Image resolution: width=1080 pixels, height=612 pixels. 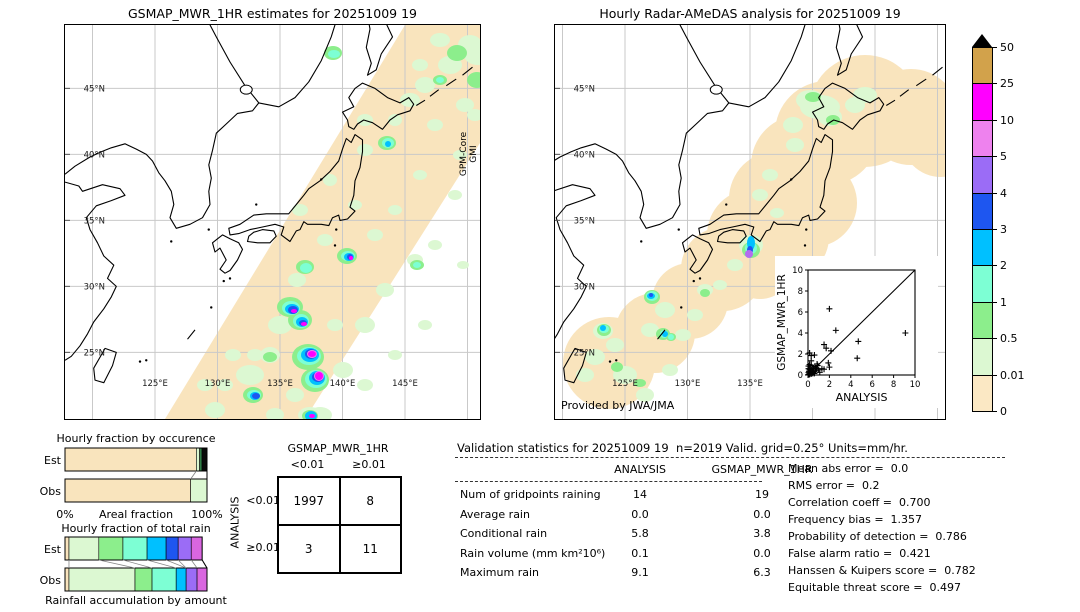 I want to click on contingency-table: 1997 8 3 11, so click(x=339, y=525).